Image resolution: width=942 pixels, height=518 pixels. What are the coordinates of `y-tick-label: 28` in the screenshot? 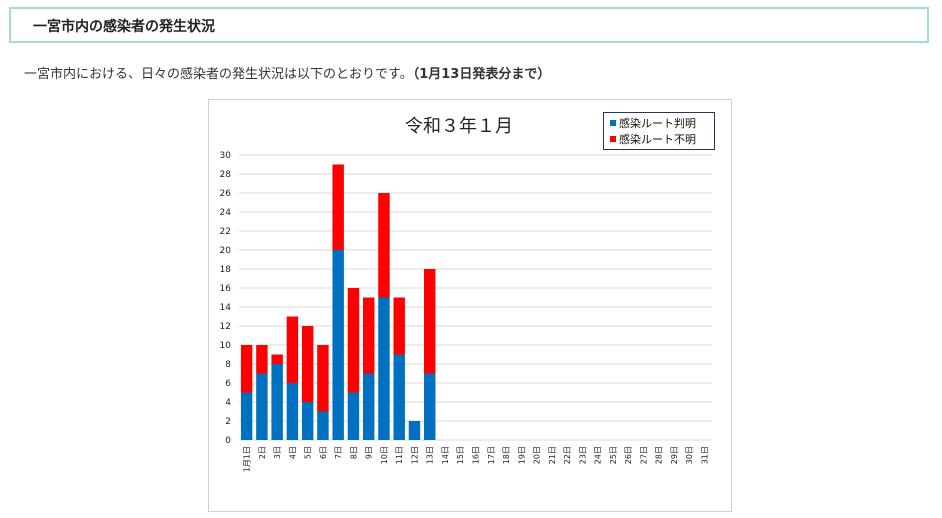 It's located at (226, 175).